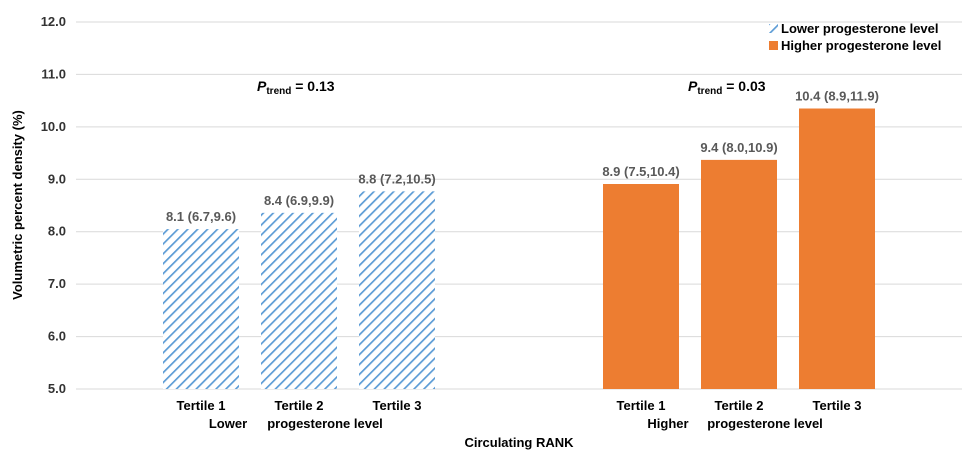  What do you see at coordinates (727, 87) in the screenshot?
I see `p-trend-label: Ptrend = 0.03` at bounding box center [727, 87].